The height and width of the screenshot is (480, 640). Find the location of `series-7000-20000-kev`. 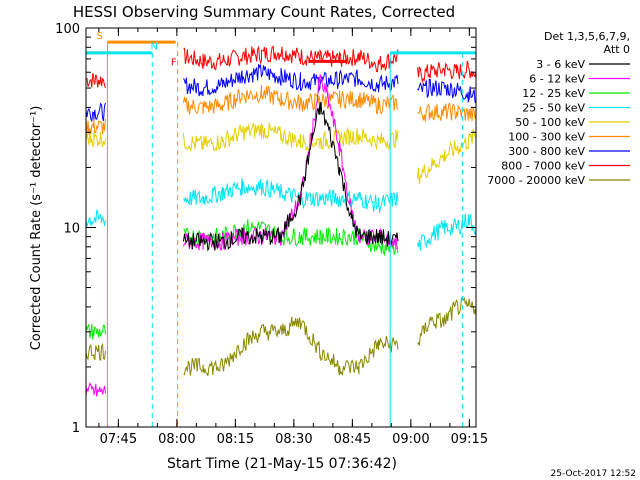

series-7000-20000-kev is located at coordinates (281, 336).